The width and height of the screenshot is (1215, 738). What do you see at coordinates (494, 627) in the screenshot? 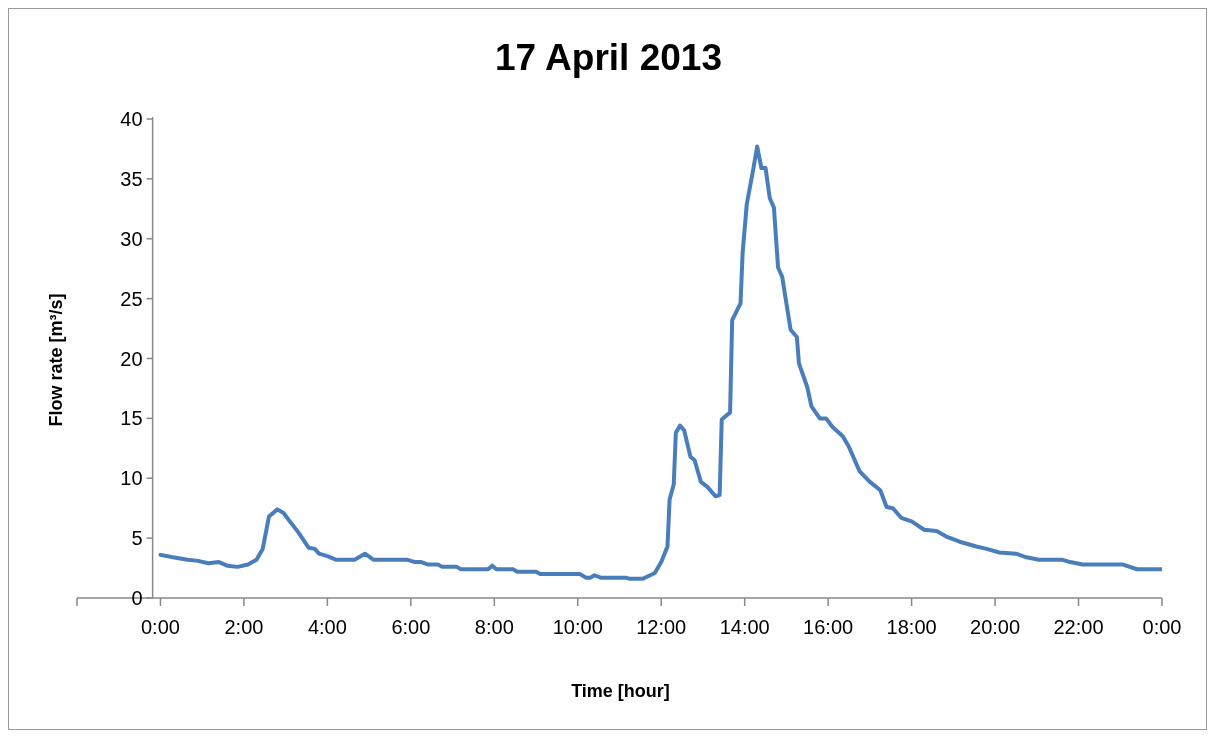
I see `x-tick-label: 8:00` at bounding box center [494, 627].